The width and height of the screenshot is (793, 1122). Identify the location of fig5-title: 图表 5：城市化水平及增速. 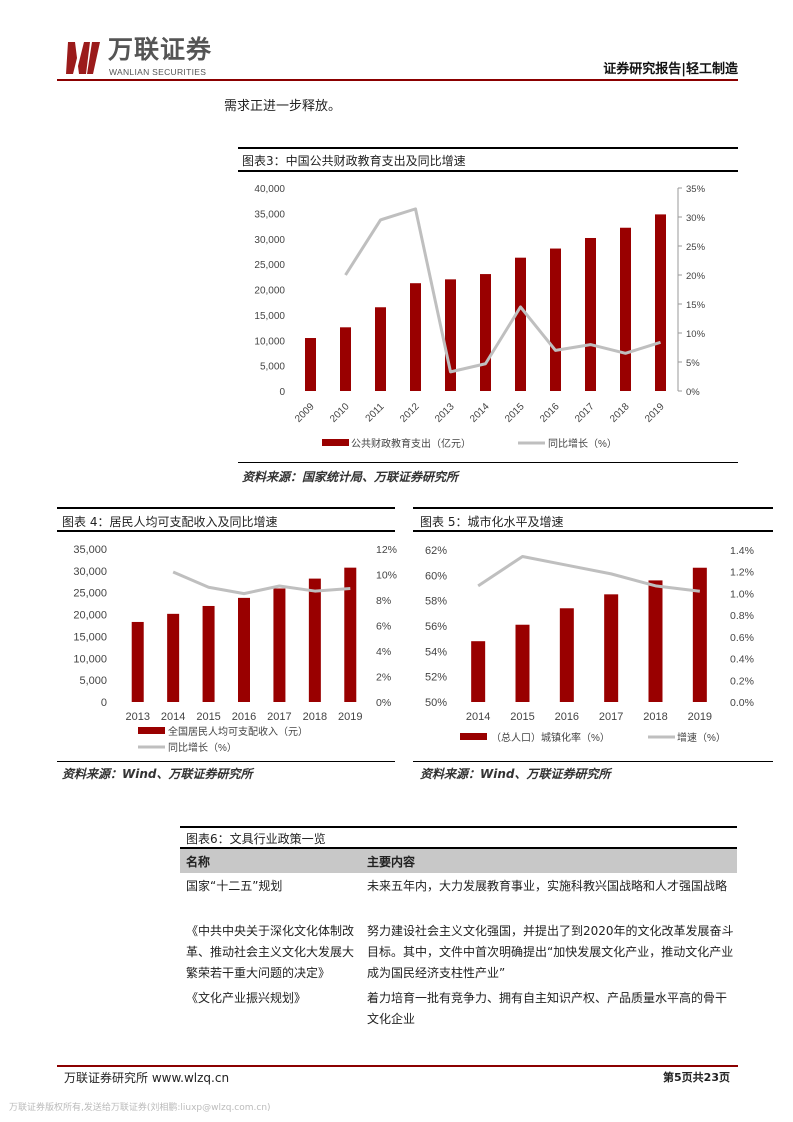
(492, 522).